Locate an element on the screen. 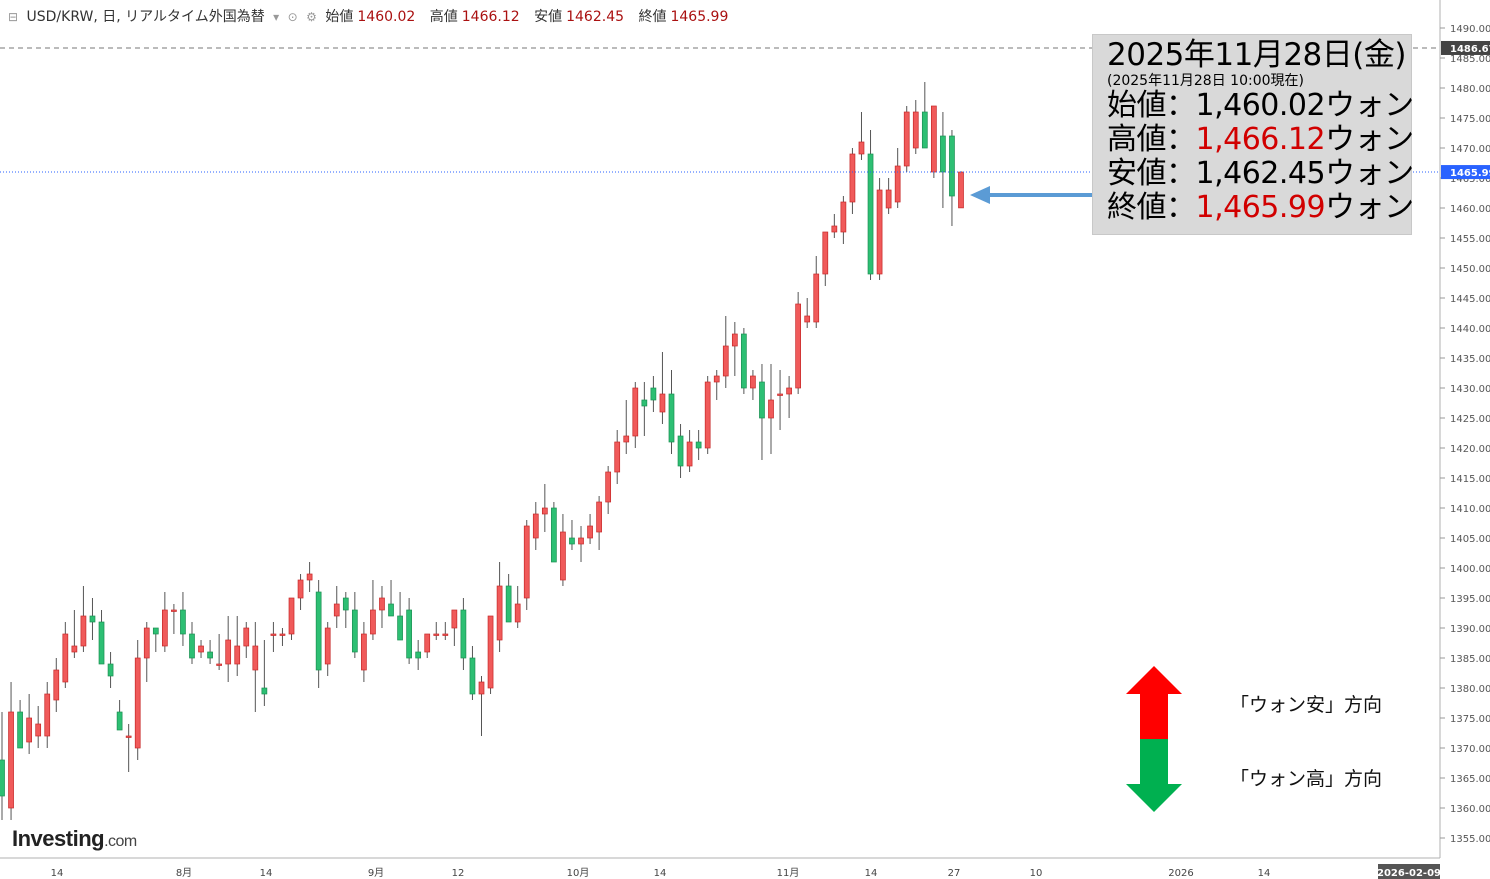 This screenshot has height=879, width=1490. investing-logo: Investing.com is located at coordinates (74, 839).